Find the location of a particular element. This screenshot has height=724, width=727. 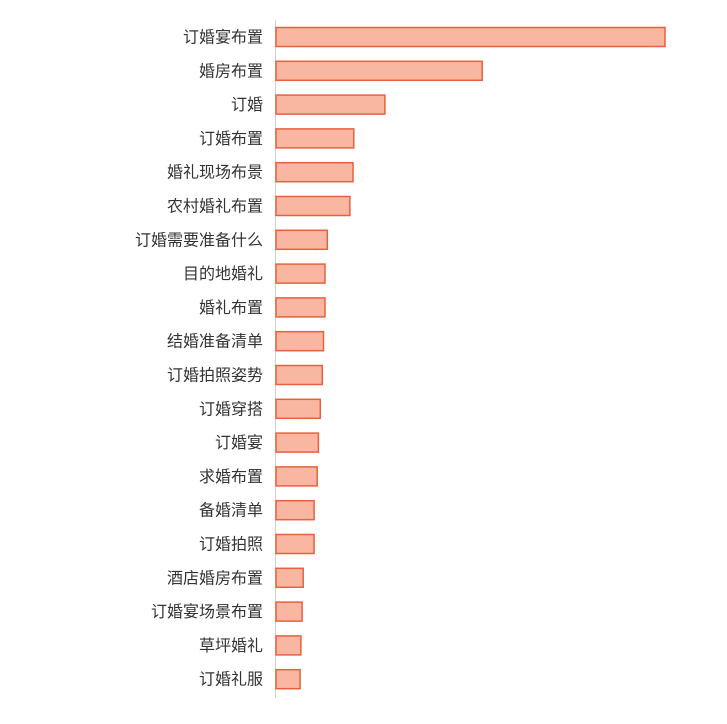

category-label: 订婚穿搭 is located at coordinates (231, 408).